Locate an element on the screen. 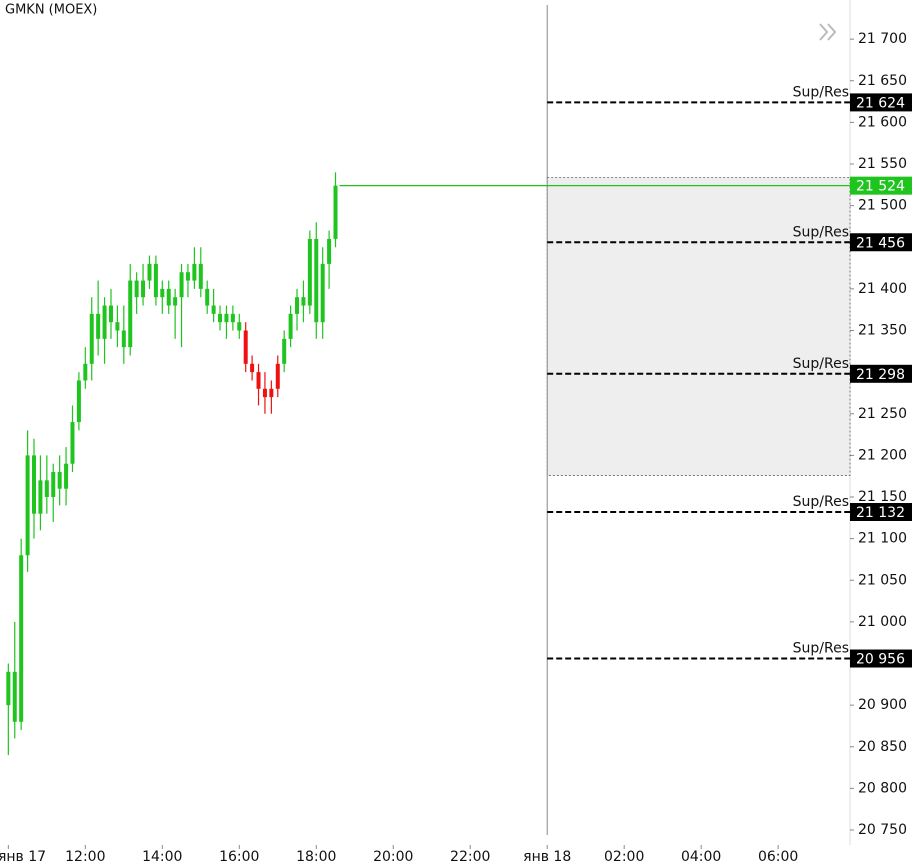  last-price-label: 21 524 is located at coordinates (880, 187).